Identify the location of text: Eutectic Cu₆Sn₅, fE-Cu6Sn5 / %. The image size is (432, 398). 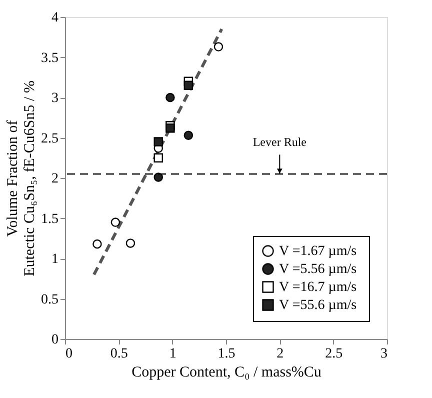
(30, 178).